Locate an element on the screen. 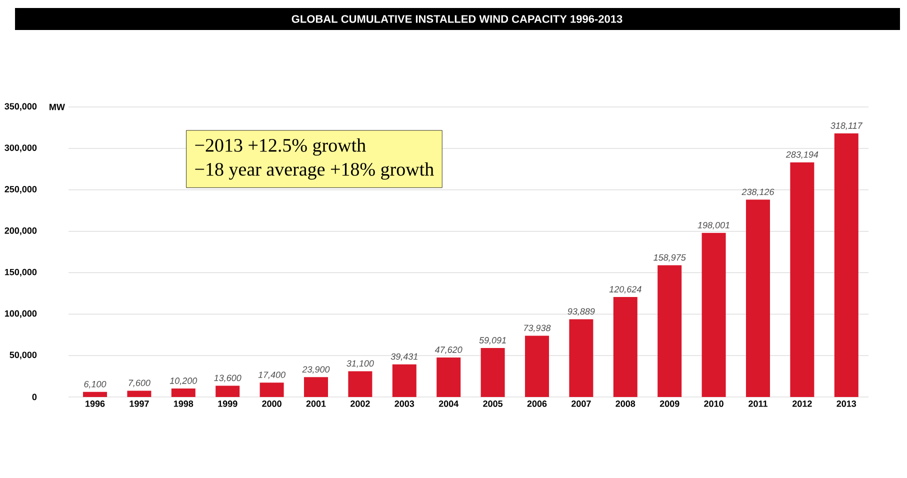  x-tick-label: 2008 is located at coordinates (626, 403).